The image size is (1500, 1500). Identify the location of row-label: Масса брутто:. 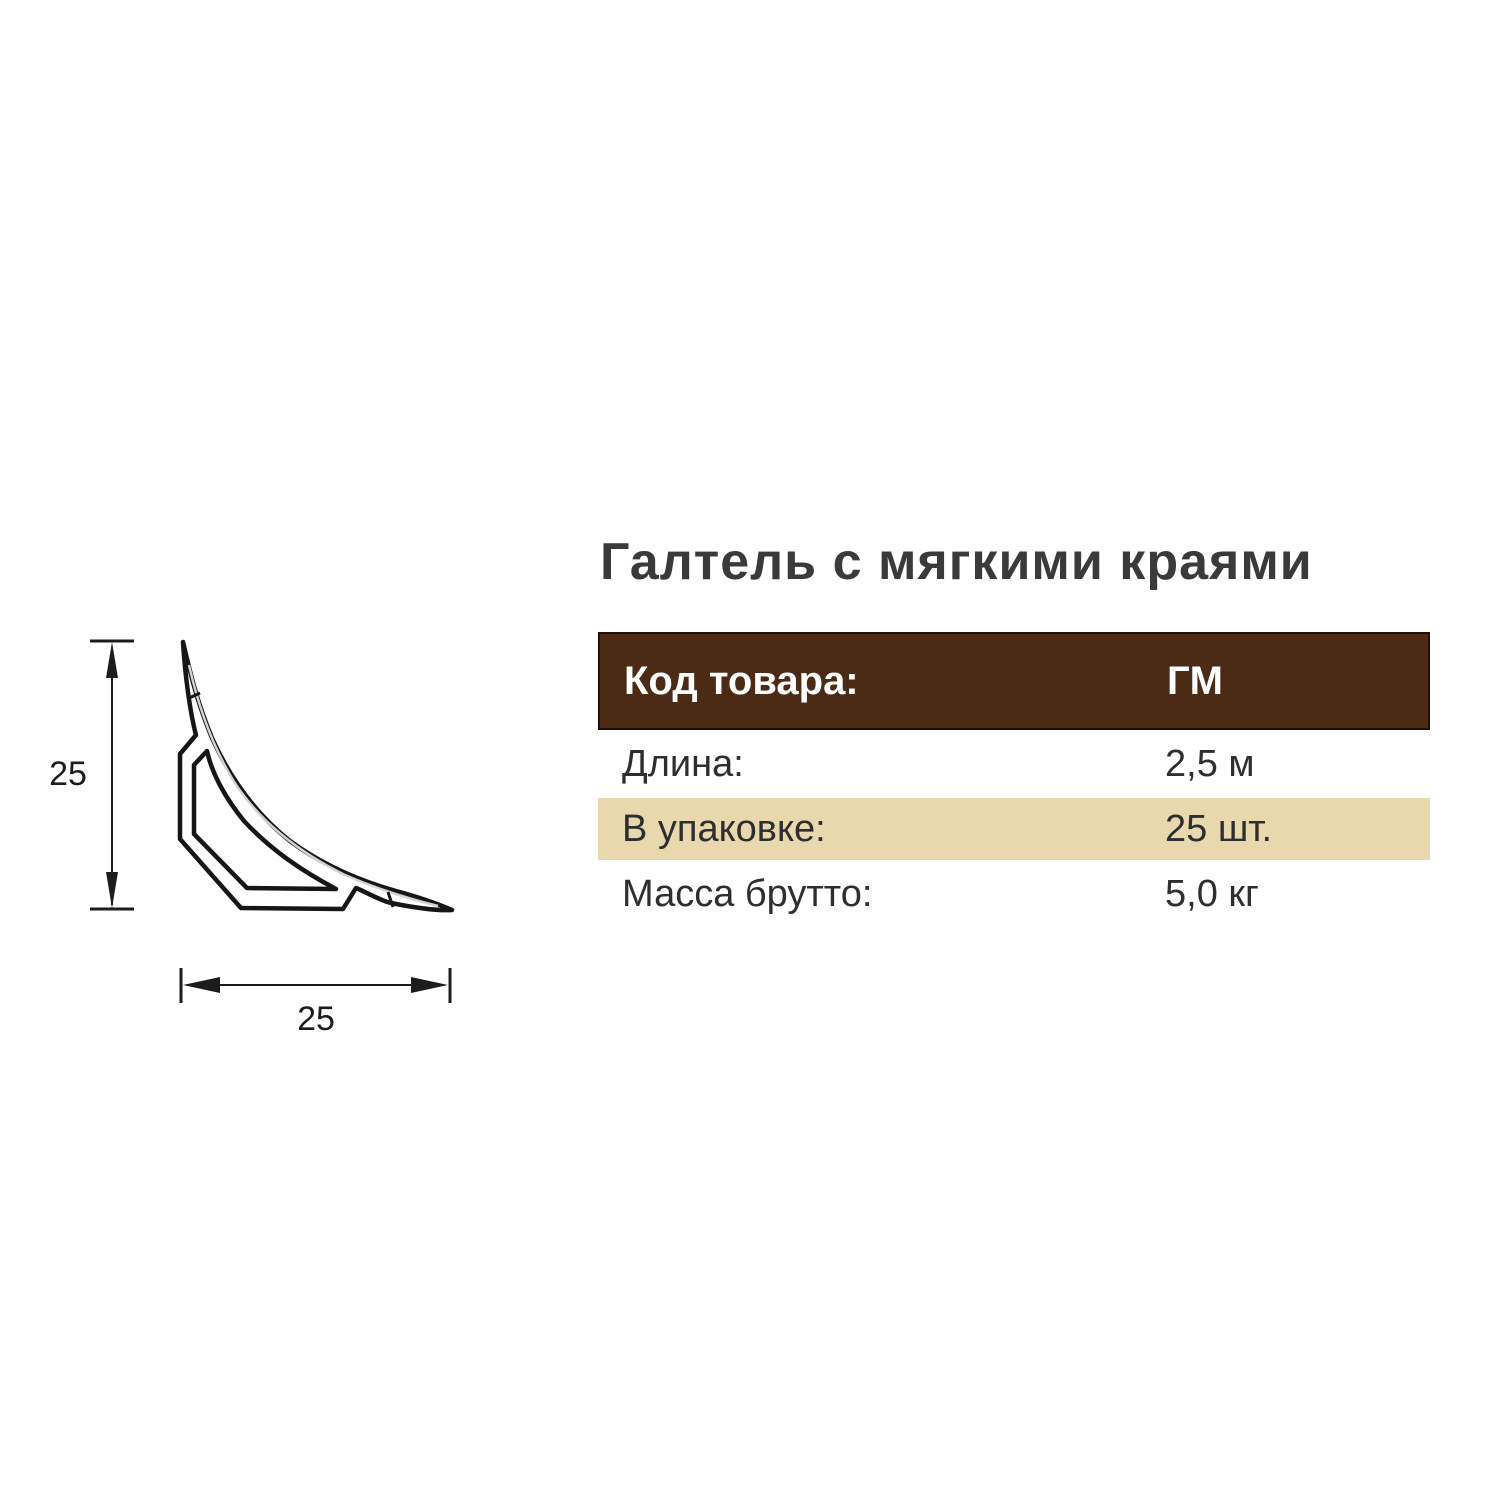
(747, 893).